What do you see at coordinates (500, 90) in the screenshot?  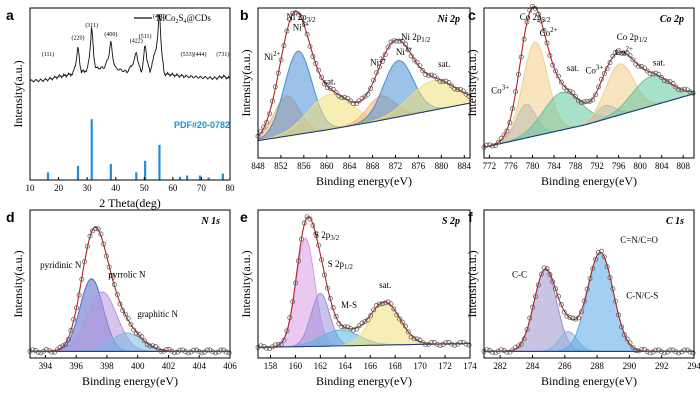 I see `peak-annotation: Co3+` at bounding box center [500, 90].